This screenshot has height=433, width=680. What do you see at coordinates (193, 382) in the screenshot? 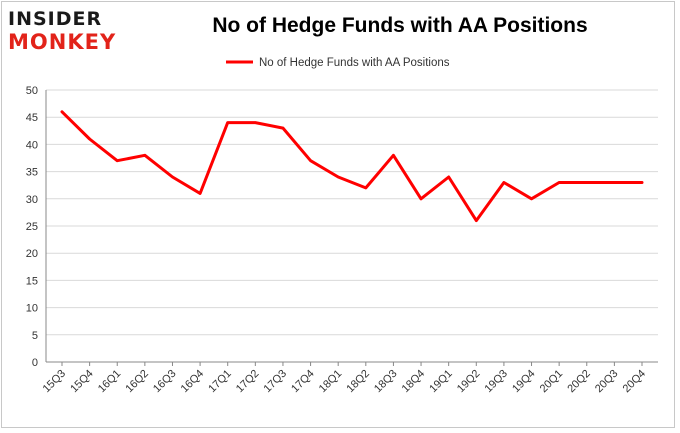
I see `x-tick-label: 16Q4` at bounding box center [193, 382].